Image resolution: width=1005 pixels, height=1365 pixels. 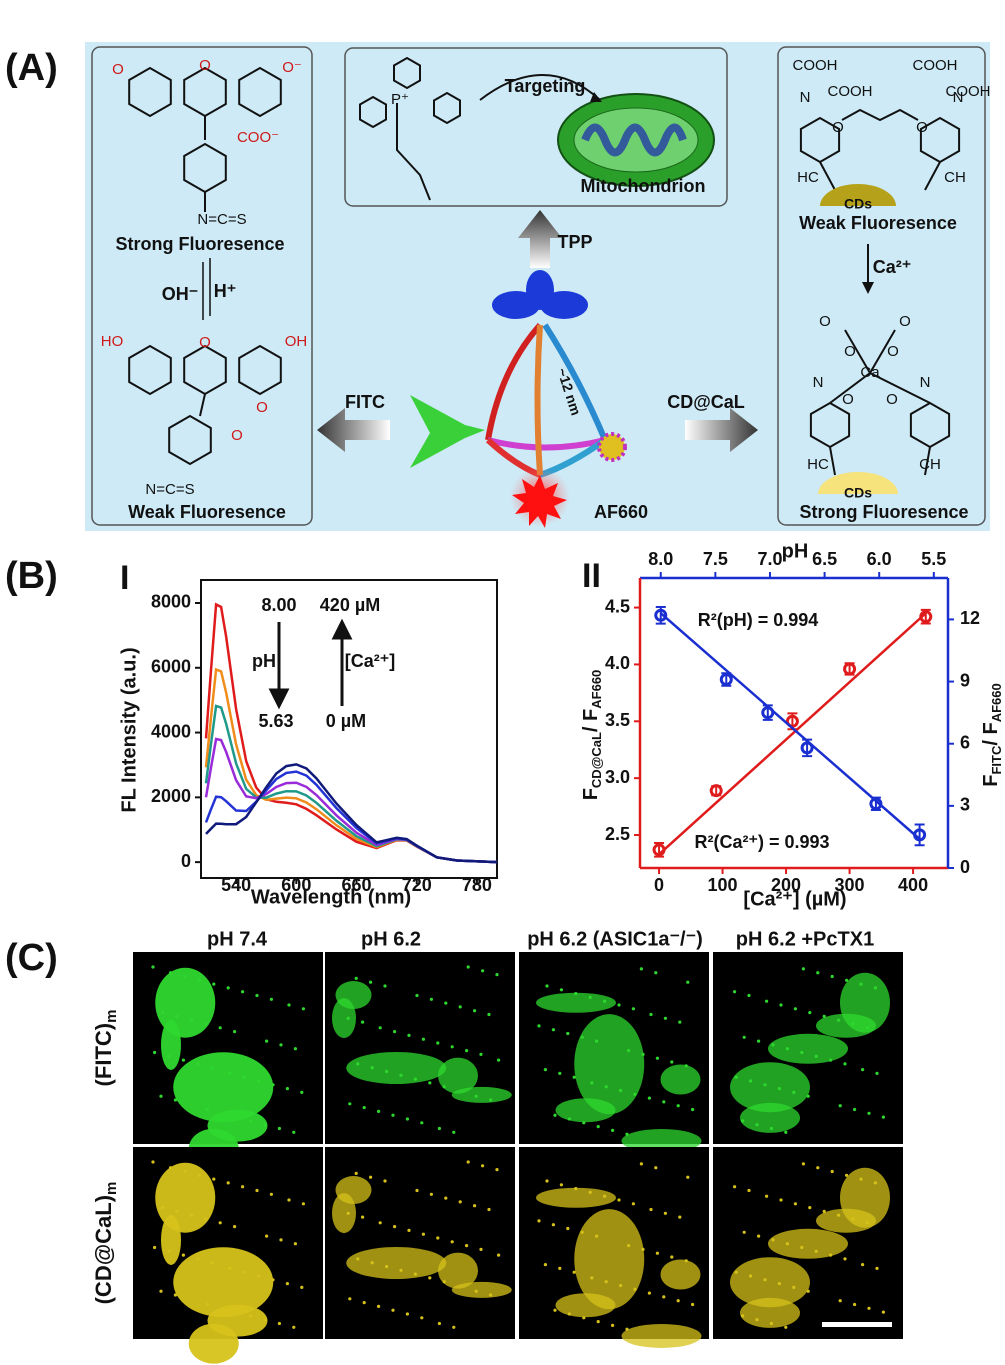 I want to click on label-subscript: m, so click(x=111, y=1188).